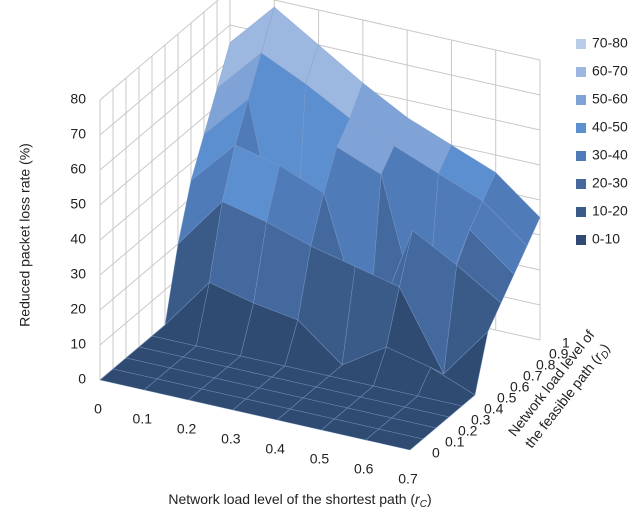 Image resolution: width=637 pixels, height=516 pixels. What do you see at coordinates (78, 239) in the screenshot?
I see `z-tick-label: 40` at bounding box center [78, 239].